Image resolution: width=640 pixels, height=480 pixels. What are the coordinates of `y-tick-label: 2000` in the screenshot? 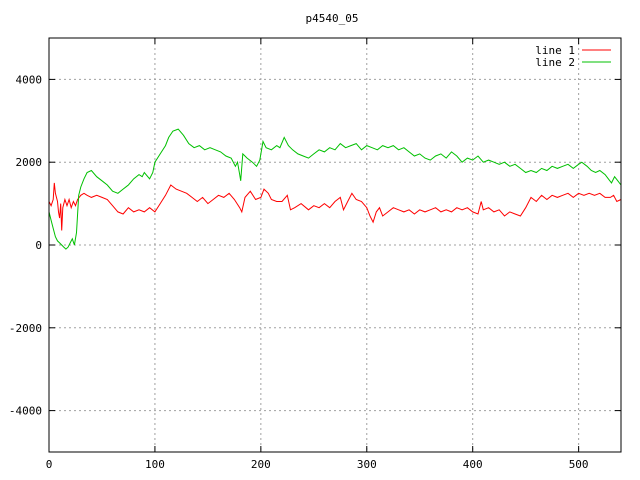 It's located at (29, 162).